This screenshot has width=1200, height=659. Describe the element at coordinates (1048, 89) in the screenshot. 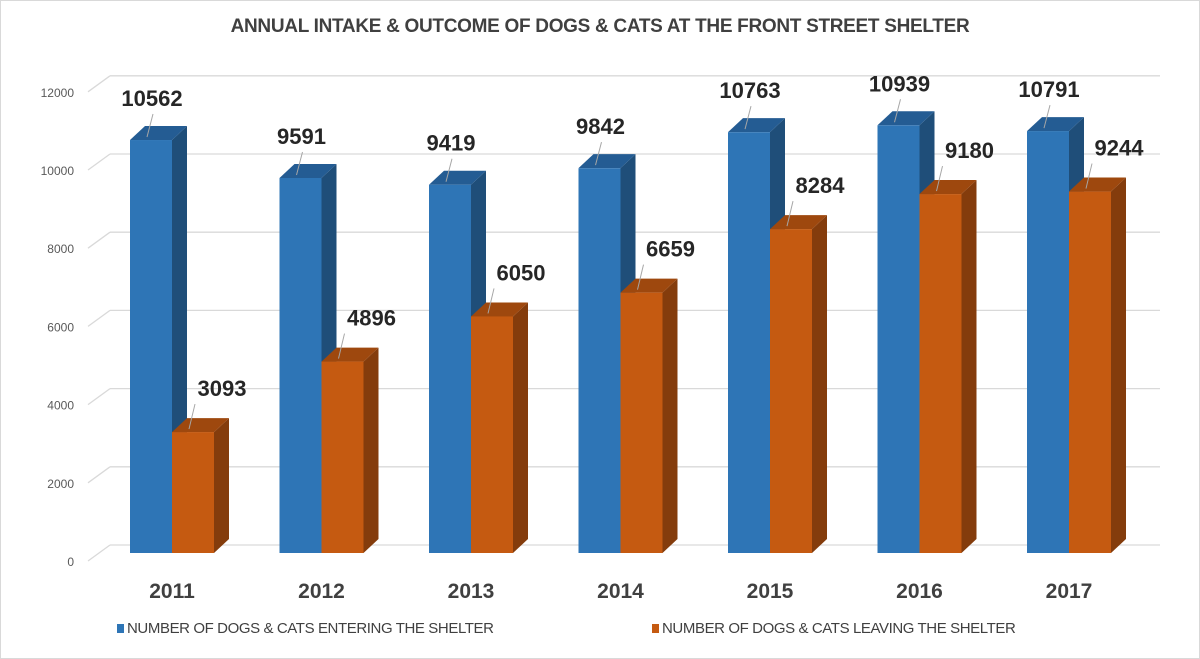

I see `data-label: 10791` at that location.